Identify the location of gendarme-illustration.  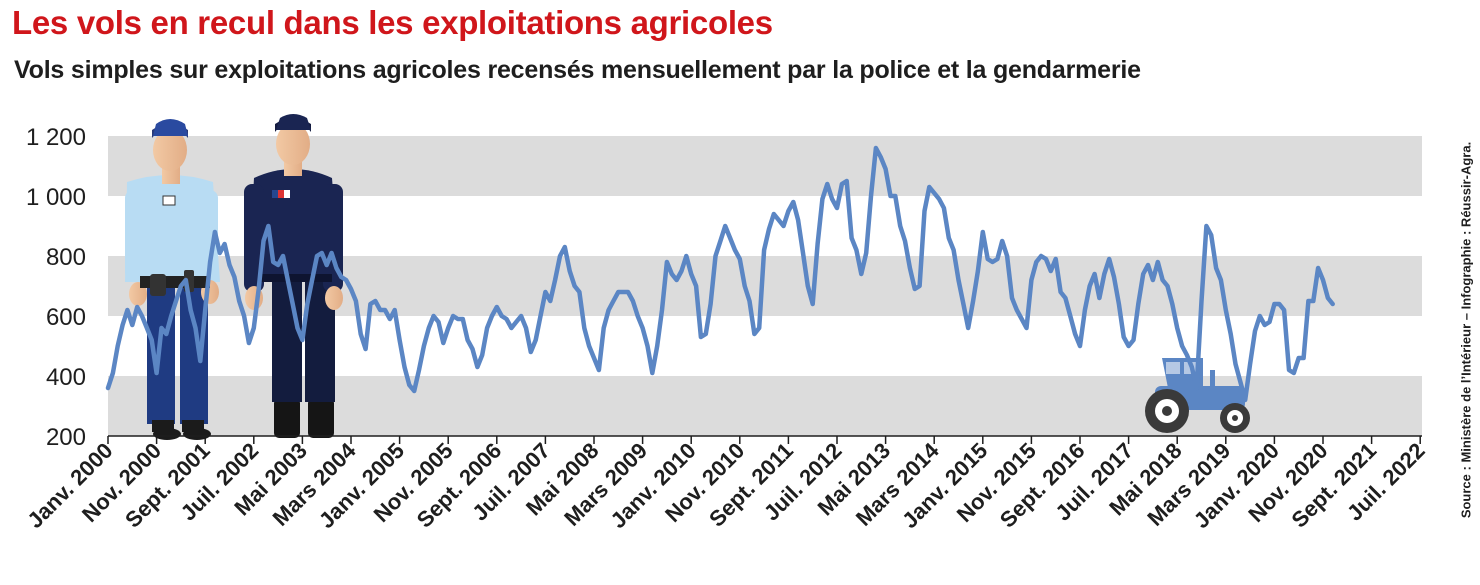
(172, 279).